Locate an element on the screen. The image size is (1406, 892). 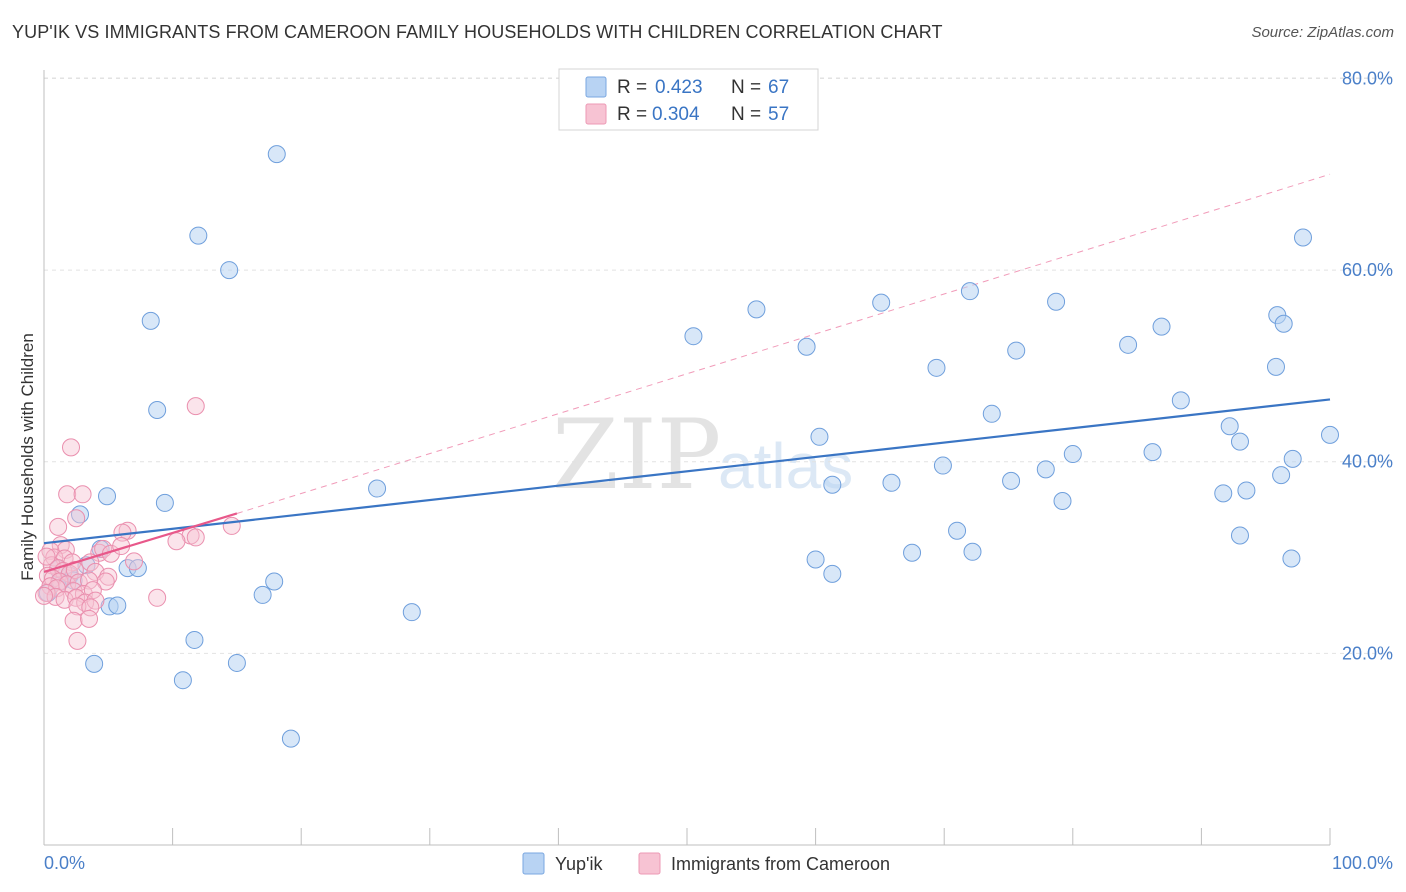
bottom-legend-label-yupik: Yup'ik is located at coordinates (579, 864).